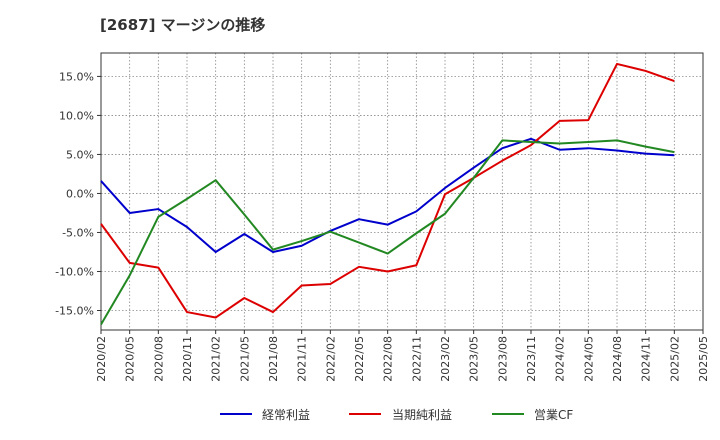 The height and width of the screenshot is (440, 720). What do you see at coordinates (187, 359) in the screenshot?
I see `x-tick-label: 2020/11` at bounding box center [187, 359].